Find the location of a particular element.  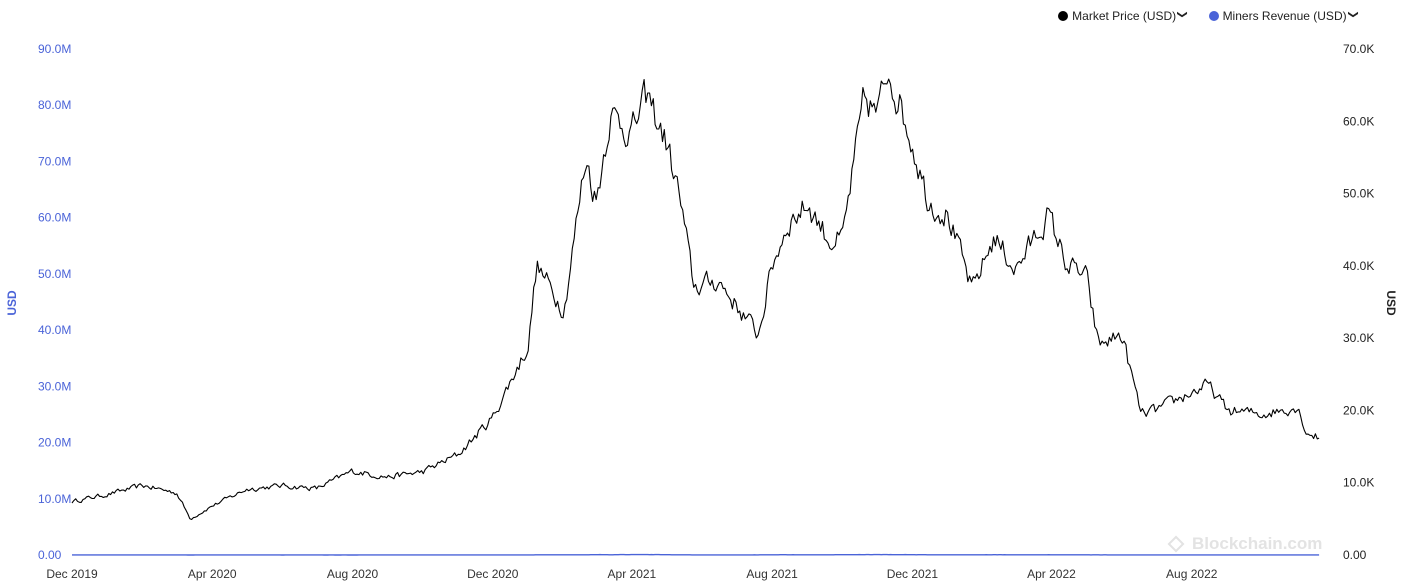

blockchain-logo-icon is located at coordinates (1176, 544).